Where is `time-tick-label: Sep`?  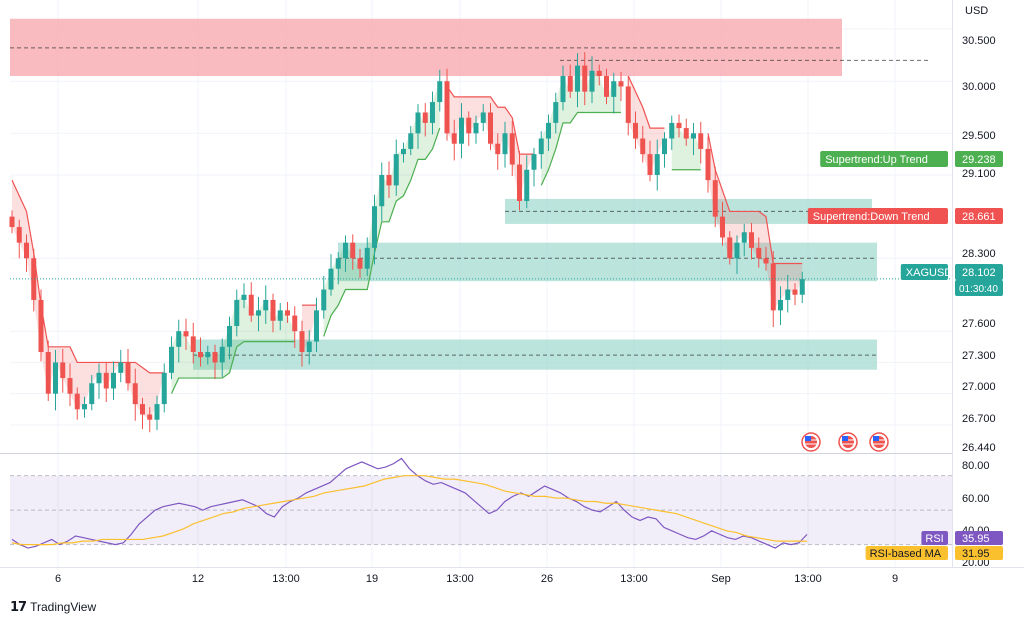
time-tick-label: Sep is located at coordinates (721, 579).